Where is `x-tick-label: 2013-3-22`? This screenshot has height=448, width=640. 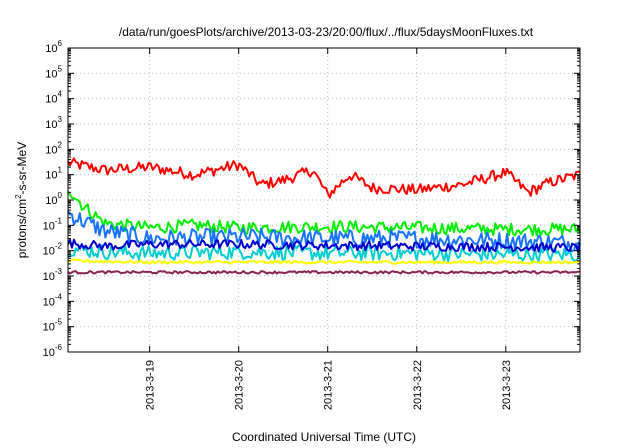
x-tick-label: 2013-3-22 is located at coordinates (418, 385).